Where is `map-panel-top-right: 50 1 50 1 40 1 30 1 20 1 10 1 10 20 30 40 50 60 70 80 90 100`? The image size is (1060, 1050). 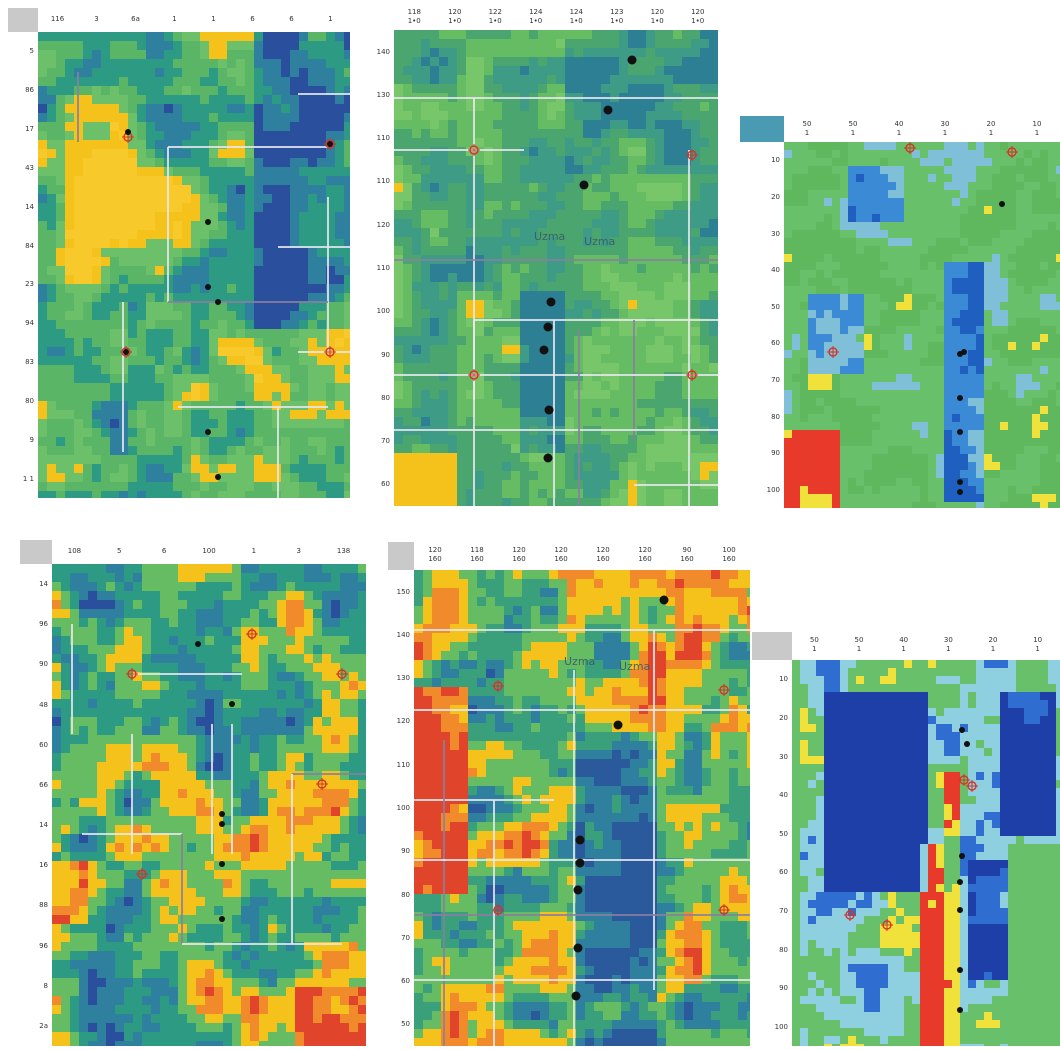 map-panel-top-right: 50 1 50 1 40 1 30 1 20 1 10 1 10 20 30 40 50 60 70 80 90 100 is located at coordinates (900, 312).